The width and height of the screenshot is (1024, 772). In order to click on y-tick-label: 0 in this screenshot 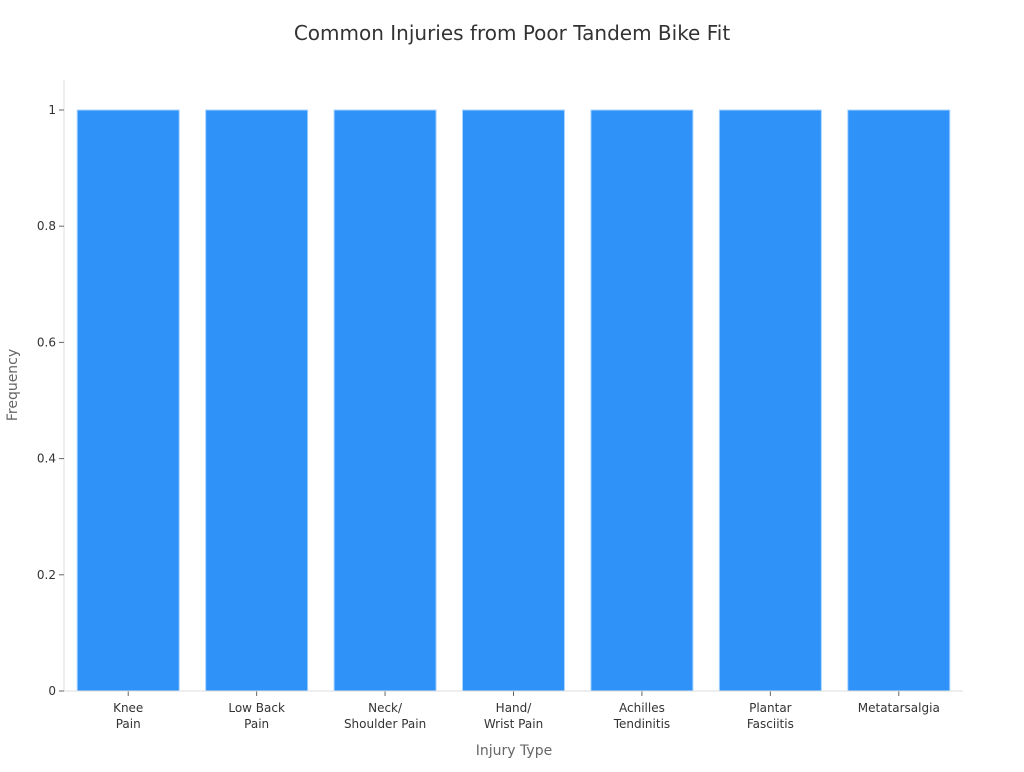, I will do `click(52, 691)`.